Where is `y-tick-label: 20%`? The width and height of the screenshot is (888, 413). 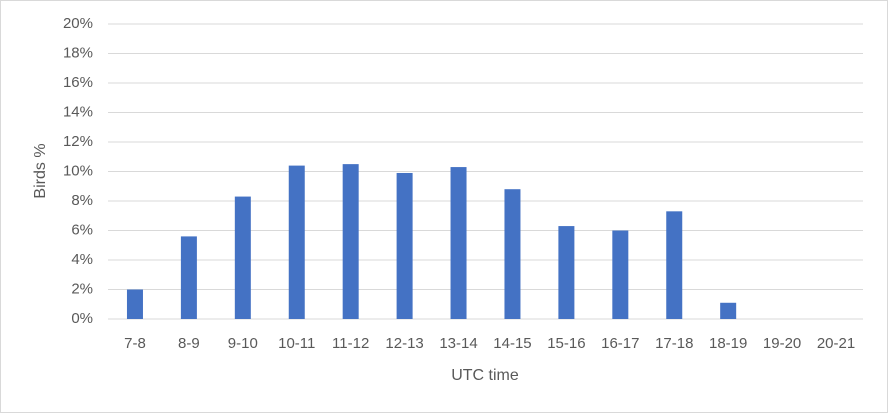 y-tick-label: 20% is located at coordinates (78, 23).